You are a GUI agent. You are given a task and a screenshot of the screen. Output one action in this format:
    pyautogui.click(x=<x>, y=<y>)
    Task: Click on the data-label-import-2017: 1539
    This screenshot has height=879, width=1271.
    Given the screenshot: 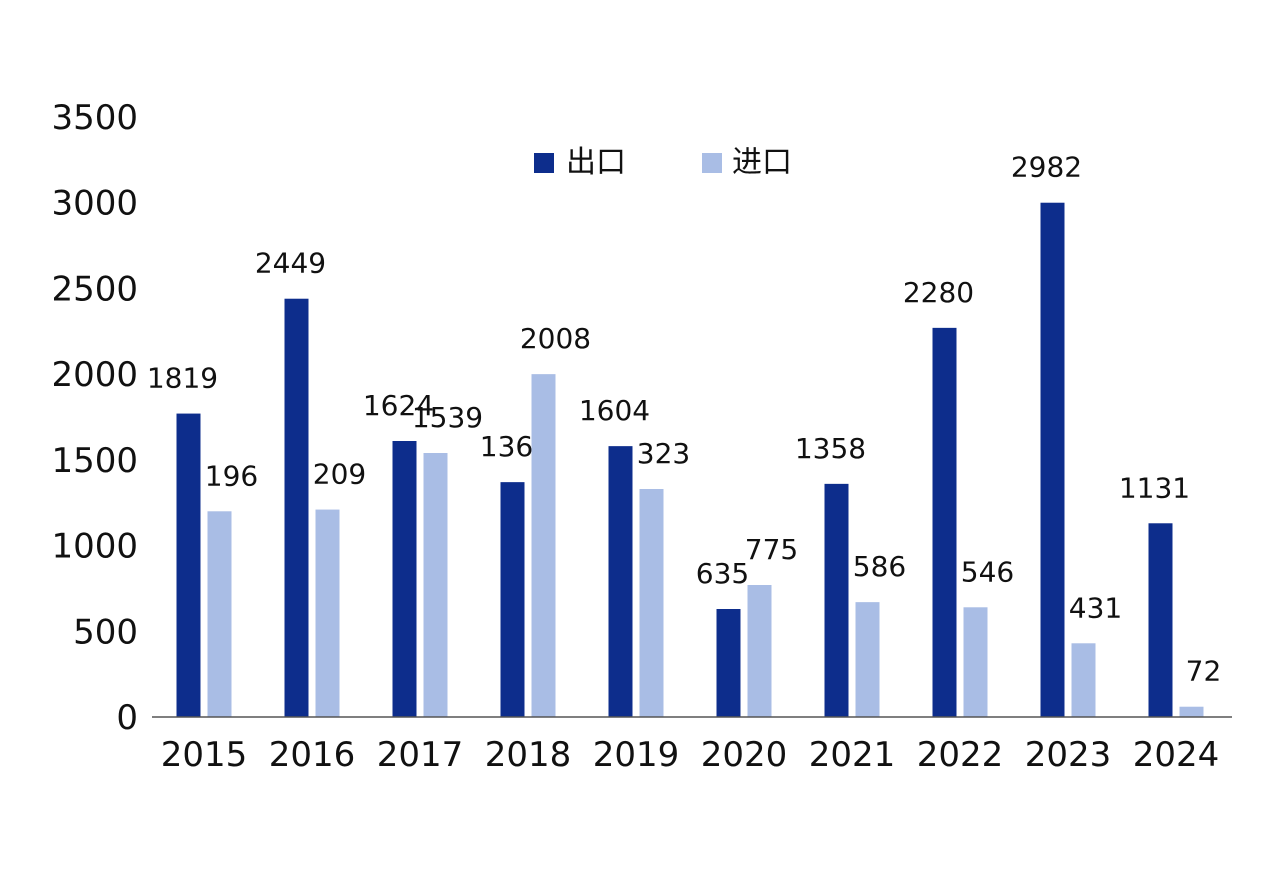 What is the action you would take?
    pyautogui.click(x=447, y=417)
    